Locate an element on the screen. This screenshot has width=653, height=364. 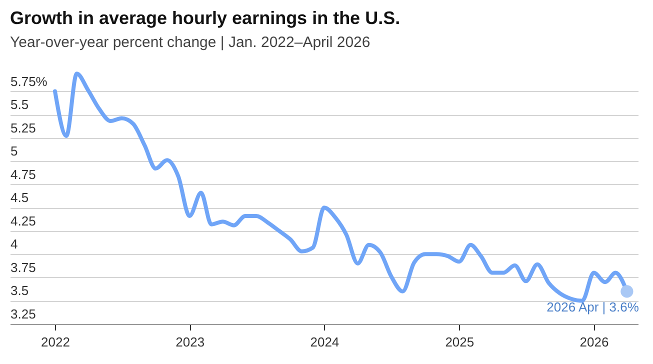
x-tick-label: 2024 is located at coordinates (325, 342).